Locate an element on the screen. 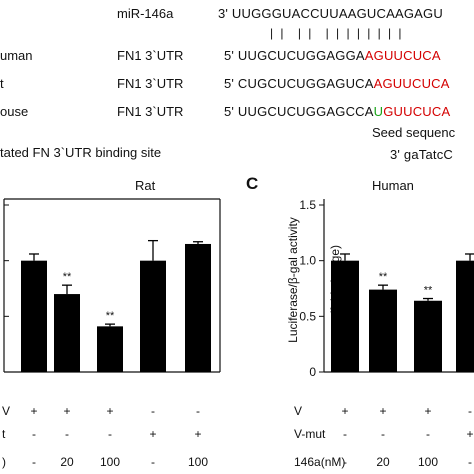 The width and height of the screenshot is (474, 474). seed-match: GUUCUC is located at coordinates (412, 111).